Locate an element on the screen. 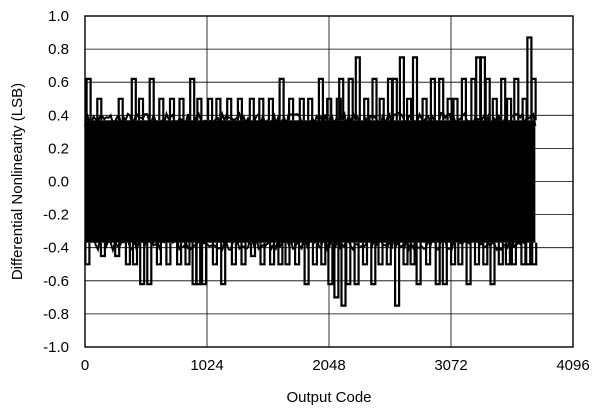 Image resolution: width=592 pixels, height=410 pixels. x-tick-label: 2048 is located at coordinates (328, 365).